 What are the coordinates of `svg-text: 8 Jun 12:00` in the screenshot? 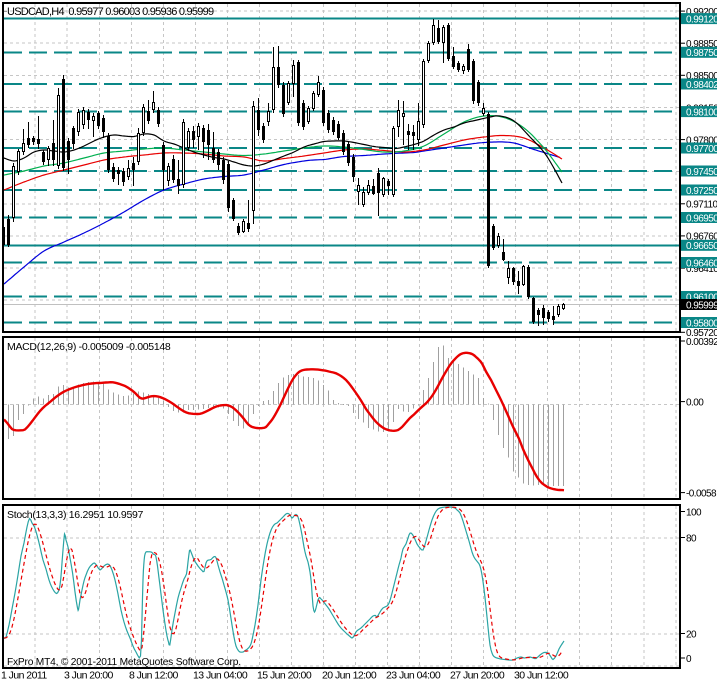 It's located at (154, 676).